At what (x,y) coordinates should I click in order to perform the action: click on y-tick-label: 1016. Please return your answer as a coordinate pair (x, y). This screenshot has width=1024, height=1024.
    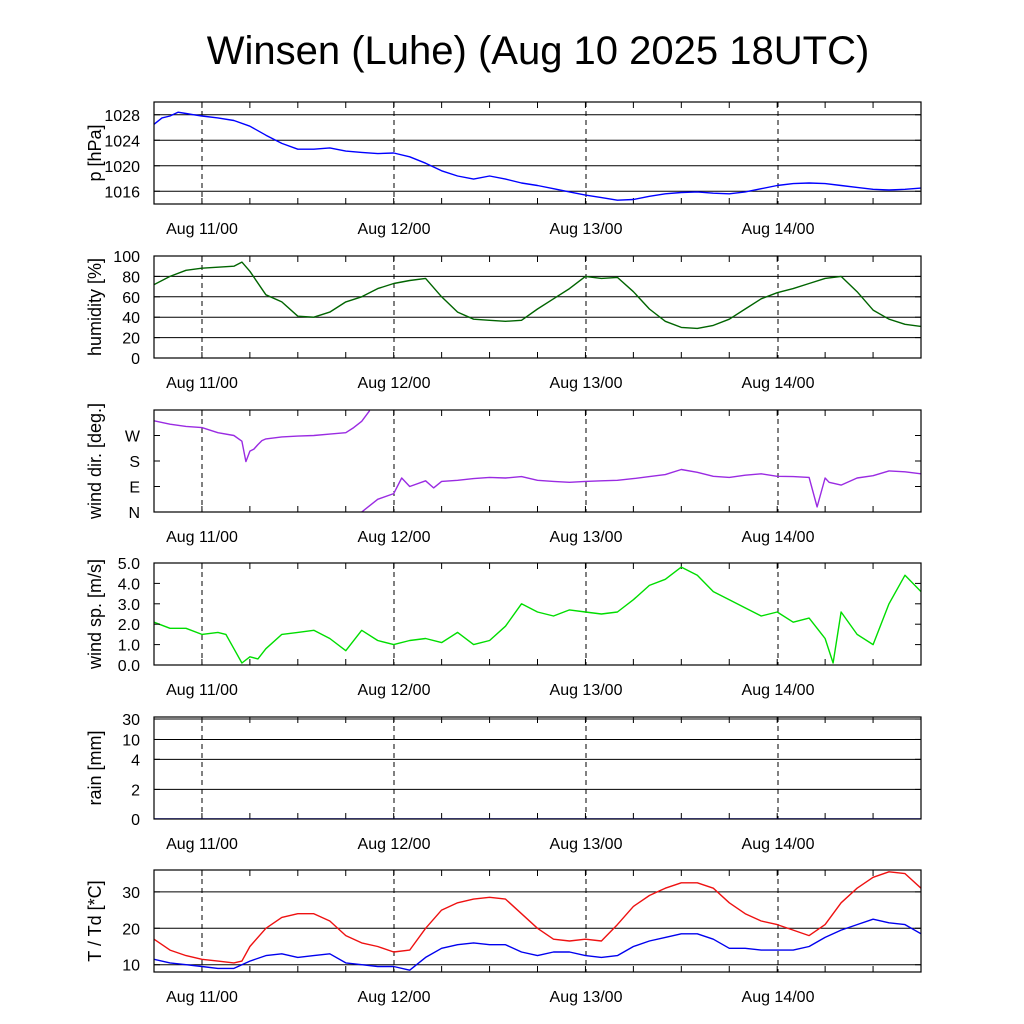
    Looking at the image, I should click on (122, 192).